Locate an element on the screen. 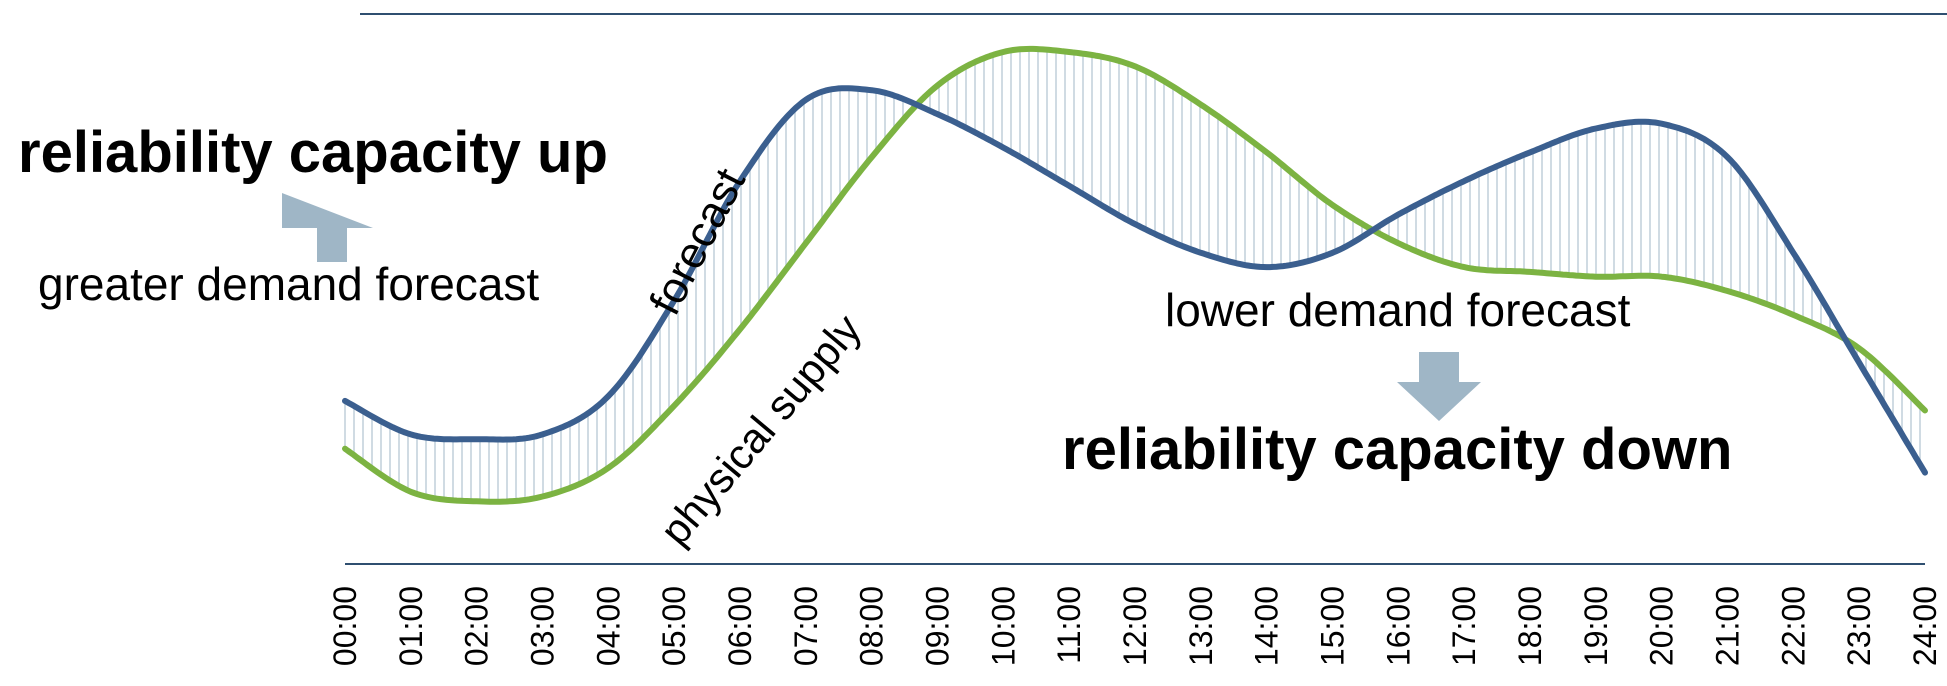 The height and width of the screenshot is (686, 1947). x-tick-label: 12:00 is located at coordinates (1135, 626).